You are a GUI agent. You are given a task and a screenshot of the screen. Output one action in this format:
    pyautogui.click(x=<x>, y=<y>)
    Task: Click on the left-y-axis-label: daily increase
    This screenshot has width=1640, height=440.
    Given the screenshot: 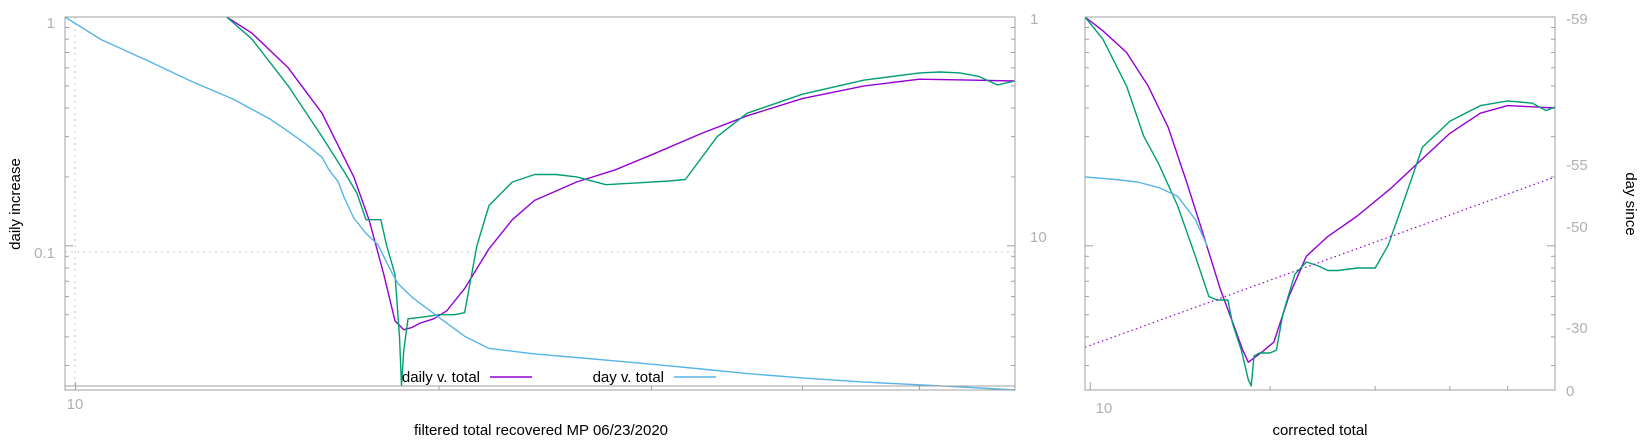 What is the action you would take?
    pyautogui.click(x=15, y=204)
    